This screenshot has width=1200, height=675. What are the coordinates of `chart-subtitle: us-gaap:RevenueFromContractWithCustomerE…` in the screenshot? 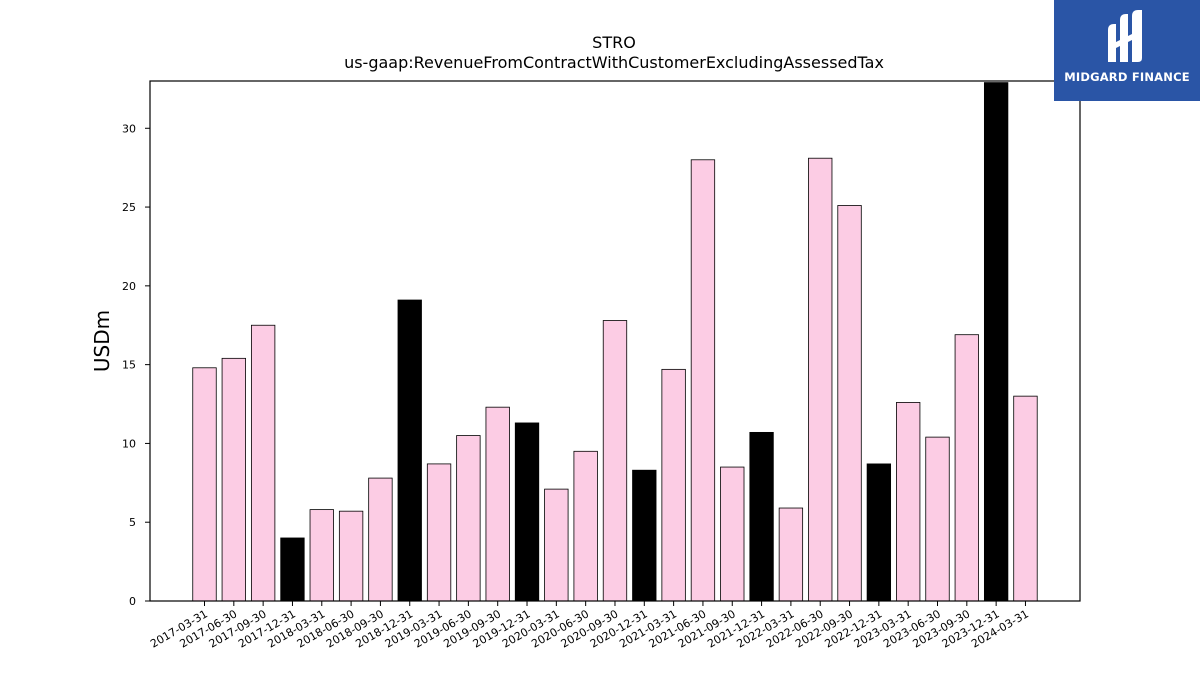 It's located at (614, 62).